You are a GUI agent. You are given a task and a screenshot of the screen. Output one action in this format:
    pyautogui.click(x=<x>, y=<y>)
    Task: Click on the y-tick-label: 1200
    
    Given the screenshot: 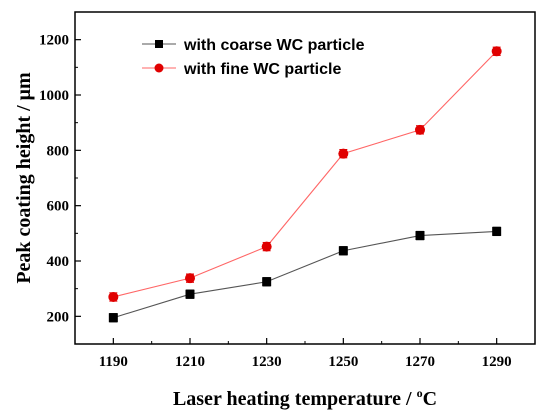 What is the action you would take?
    pyautogui.click(x=54, y=41)
    